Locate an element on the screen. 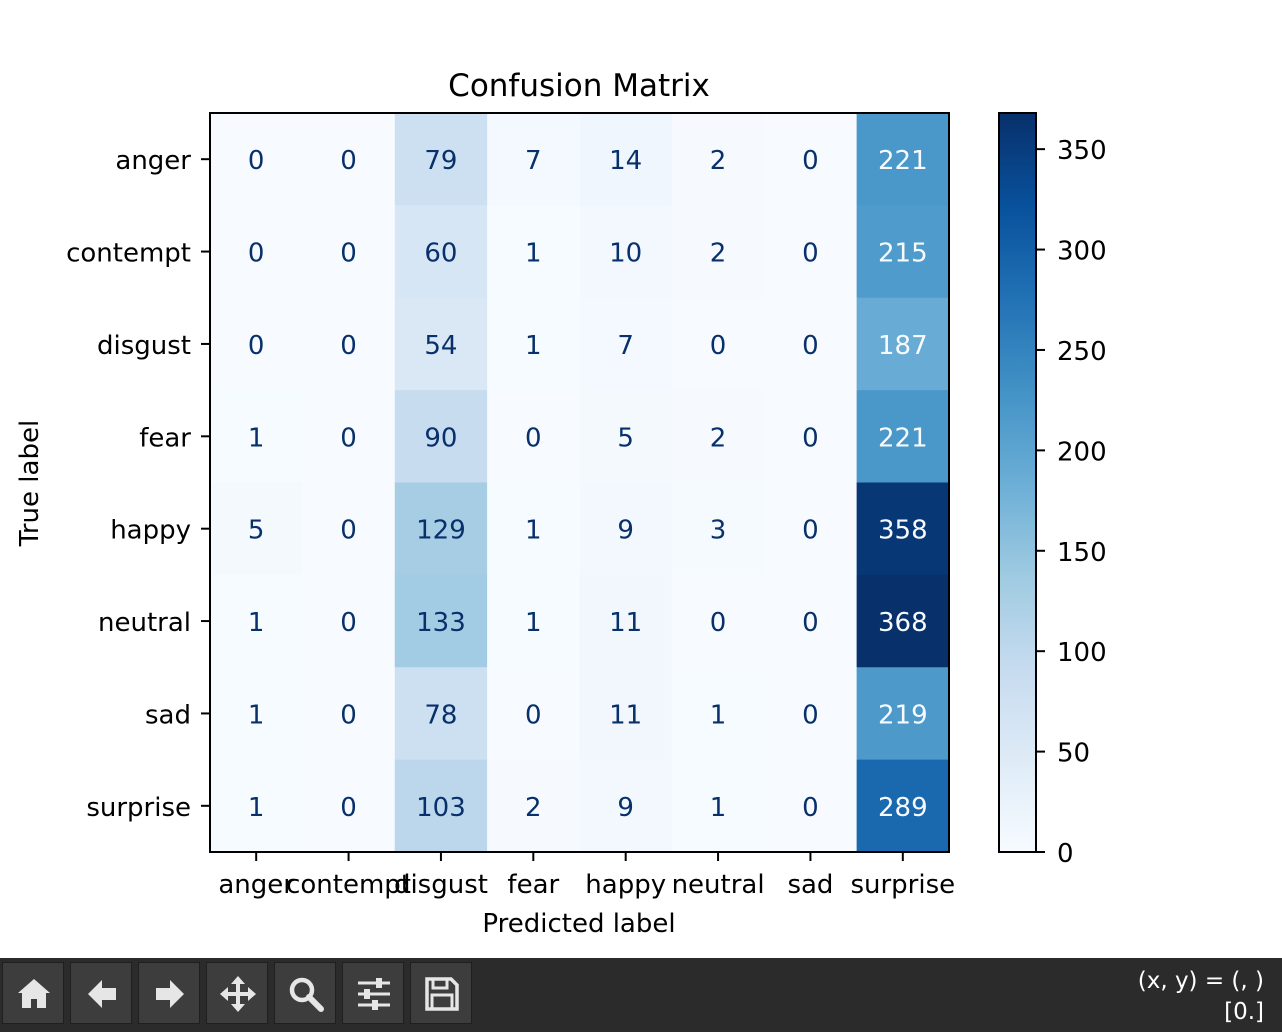 The height and width of the screenshot is (1032, 1282). colorbar-ticks: 0 50 100 150 200 250 300 350 is located at coordinates (1071, 502).